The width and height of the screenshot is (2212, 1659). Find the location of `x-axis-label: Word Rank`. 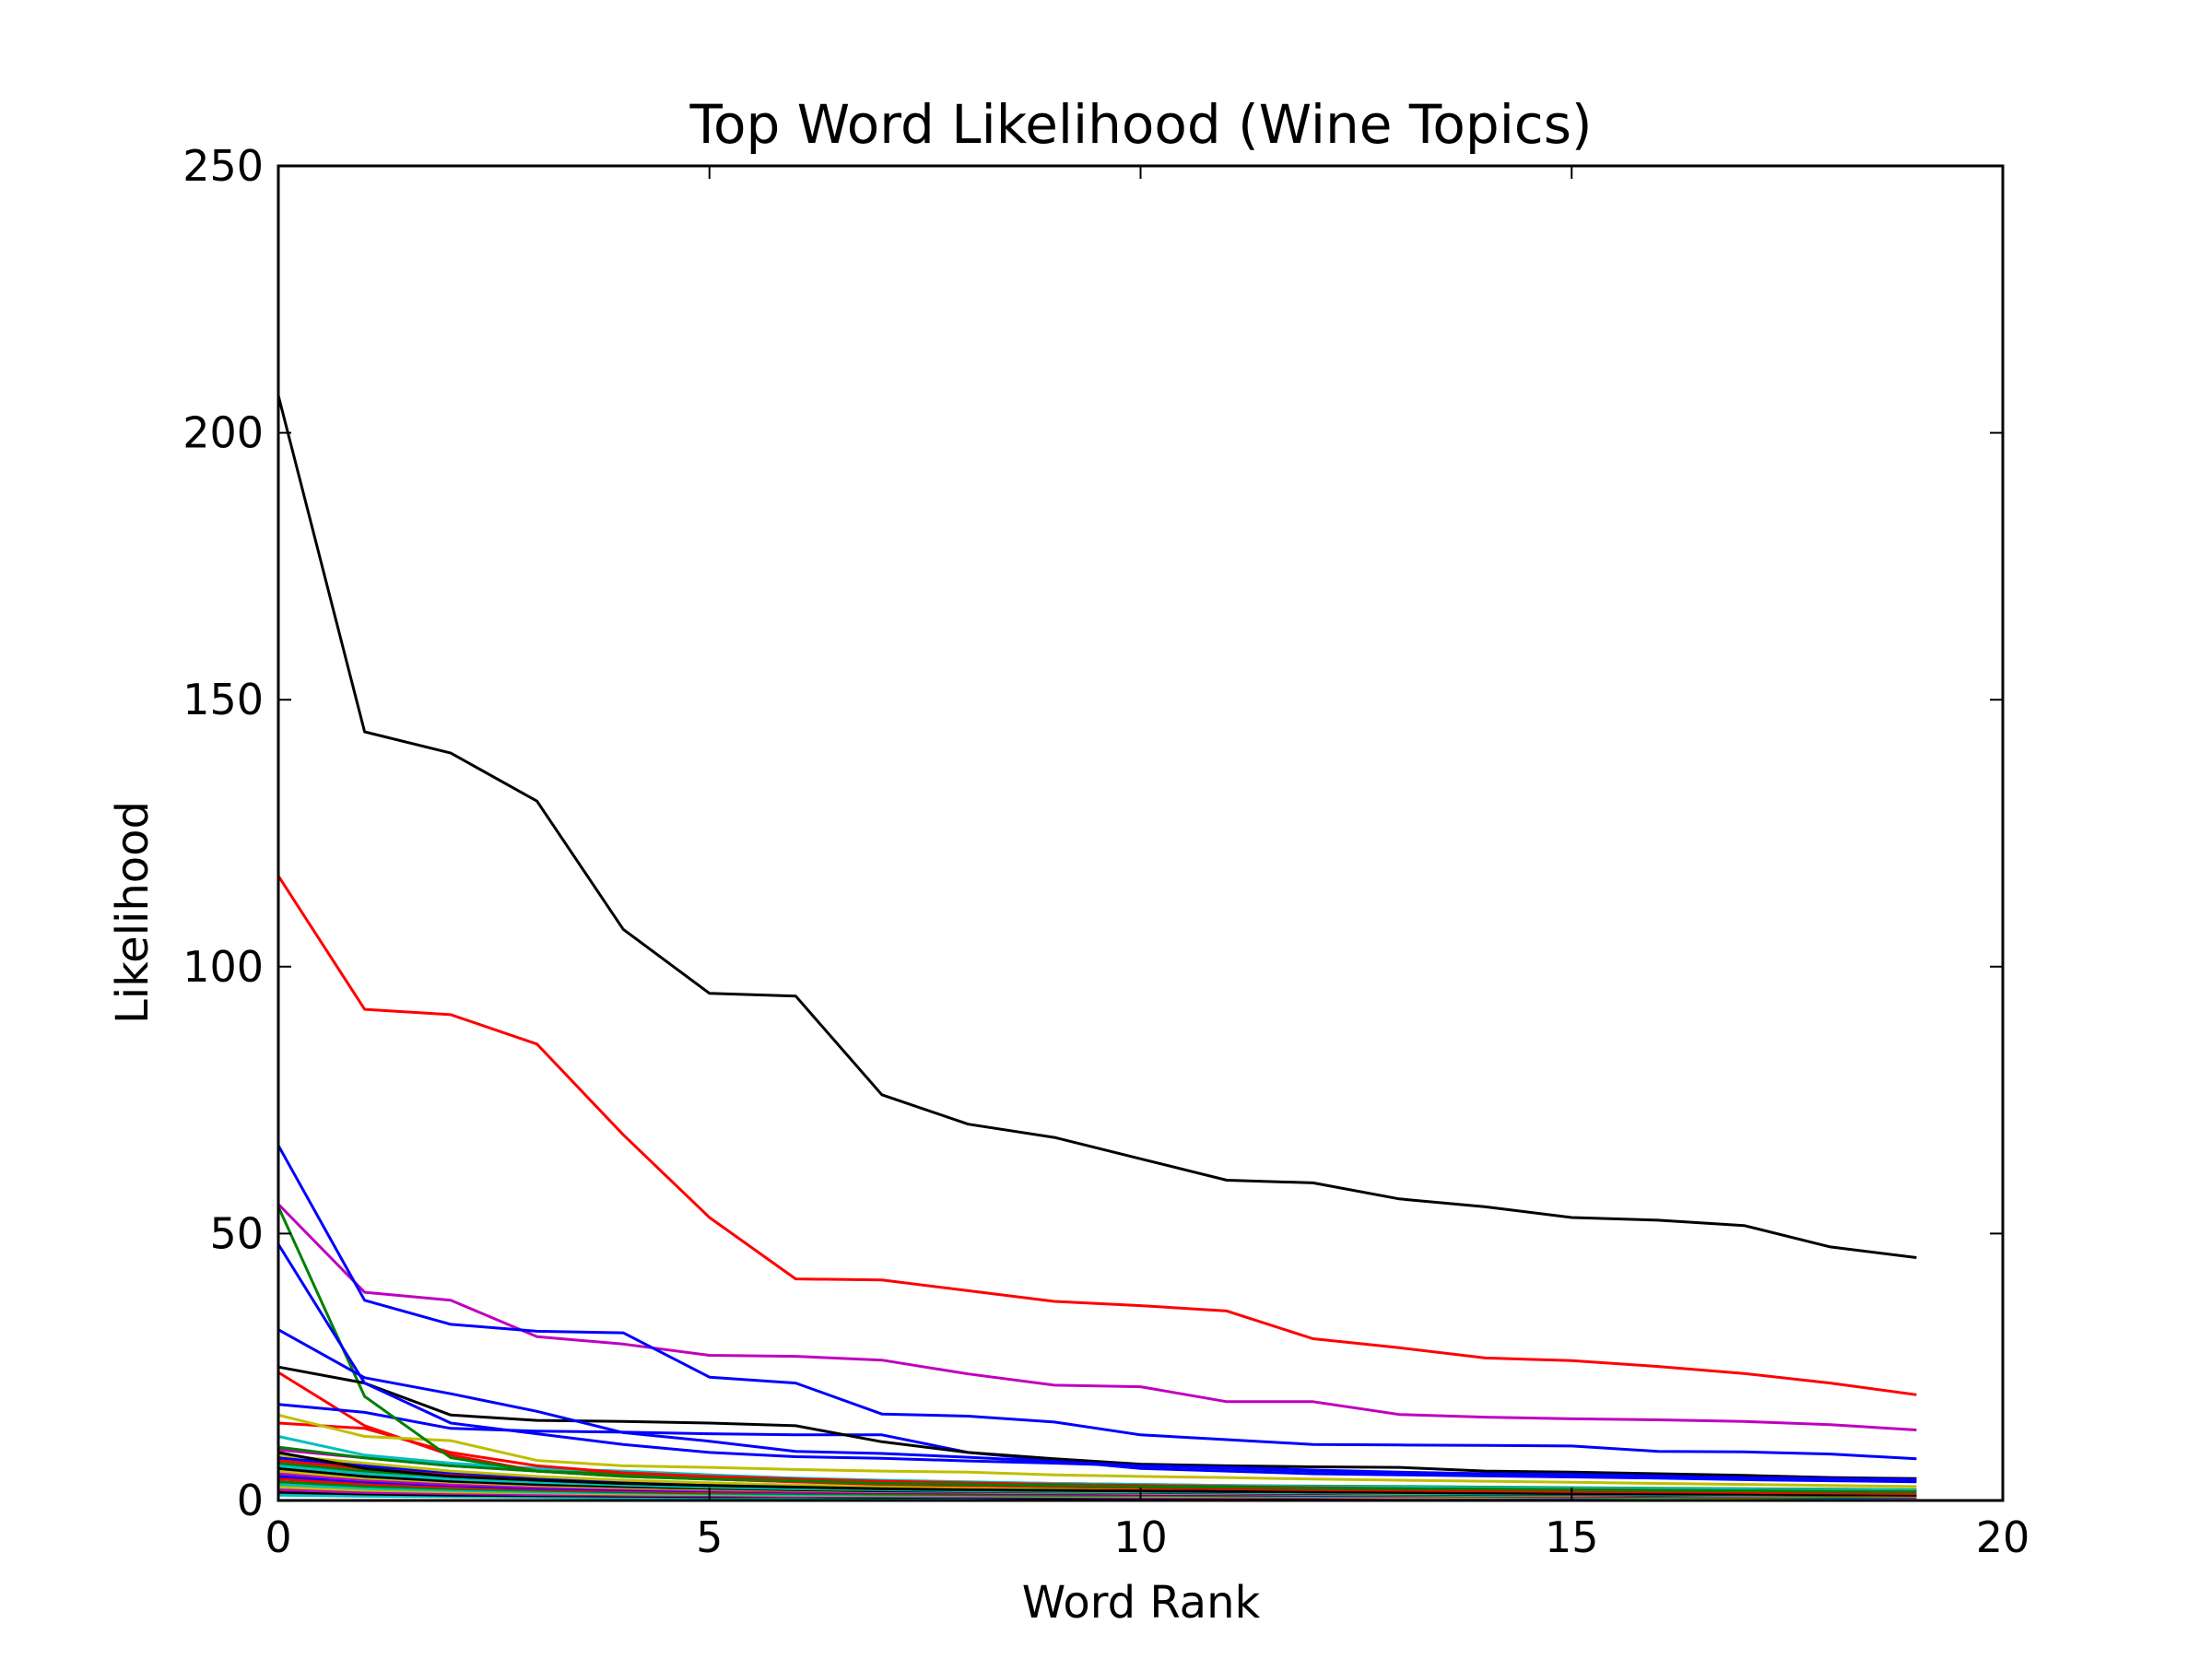

x-axis-label: Word Rank is located at coordinates (1141, 1603).